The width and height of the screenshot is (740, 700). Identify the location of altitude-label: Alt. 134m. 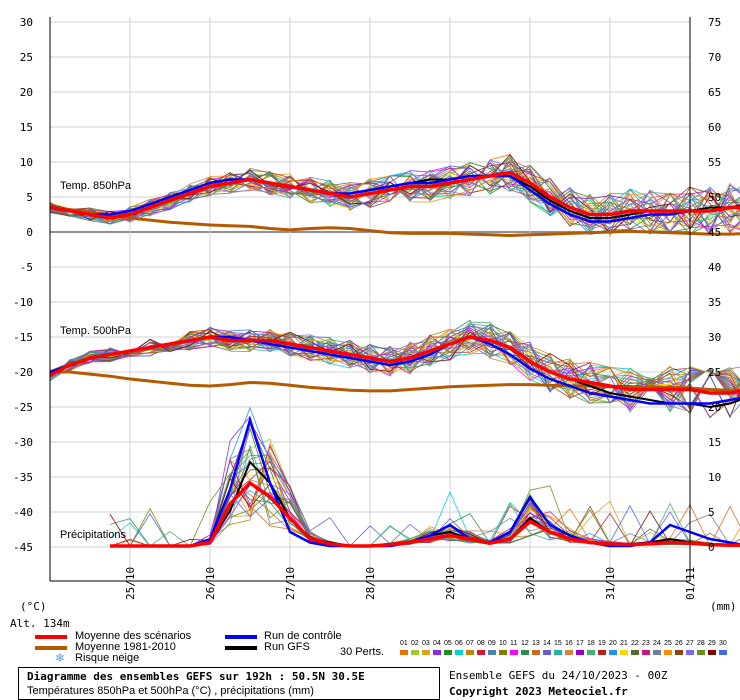
(40, 623).